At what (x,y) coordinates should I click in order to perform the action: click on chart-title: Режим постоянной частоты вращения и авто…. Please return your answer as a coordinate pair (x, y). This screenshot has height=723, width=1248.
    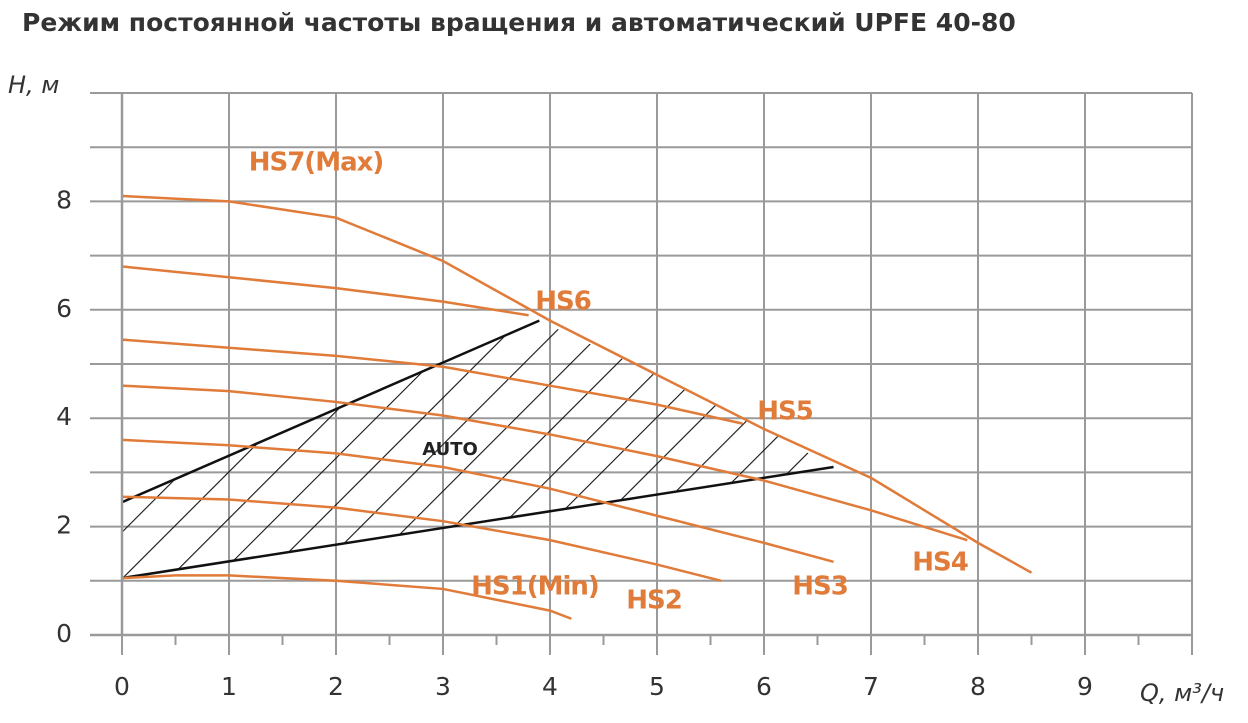
    Looking at the image, I should click on (519, 22).